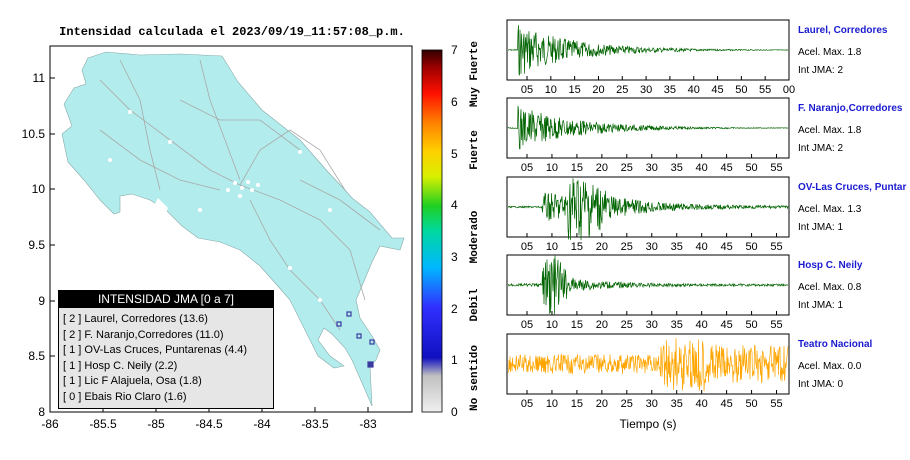 This screenshot has width=910, height=460. What do you see at coordinates (835, 344) in the screenshot?
I see `station-name: Teatro Nacional` at bounding box center [835, 344].